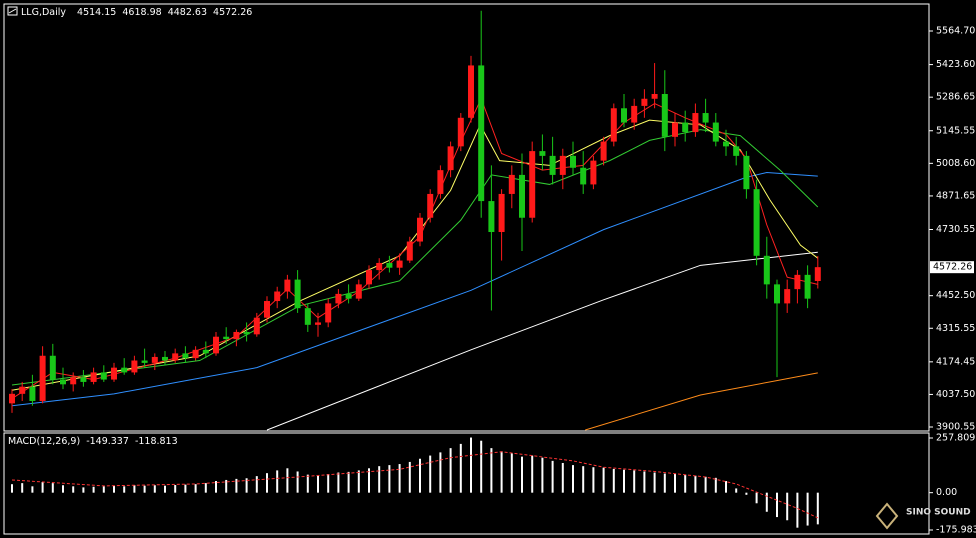  Describe the element at coordinates (955, 229) in the screenshot. I see `y-tick-label: 4730.55` at that location.